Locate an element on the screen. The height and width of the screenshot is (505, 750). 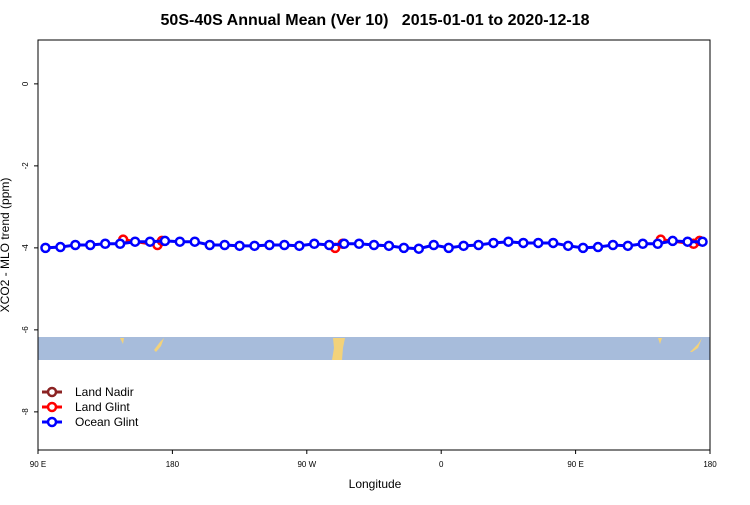
y-tick-label: -6 is located at coordinates (25, 330).